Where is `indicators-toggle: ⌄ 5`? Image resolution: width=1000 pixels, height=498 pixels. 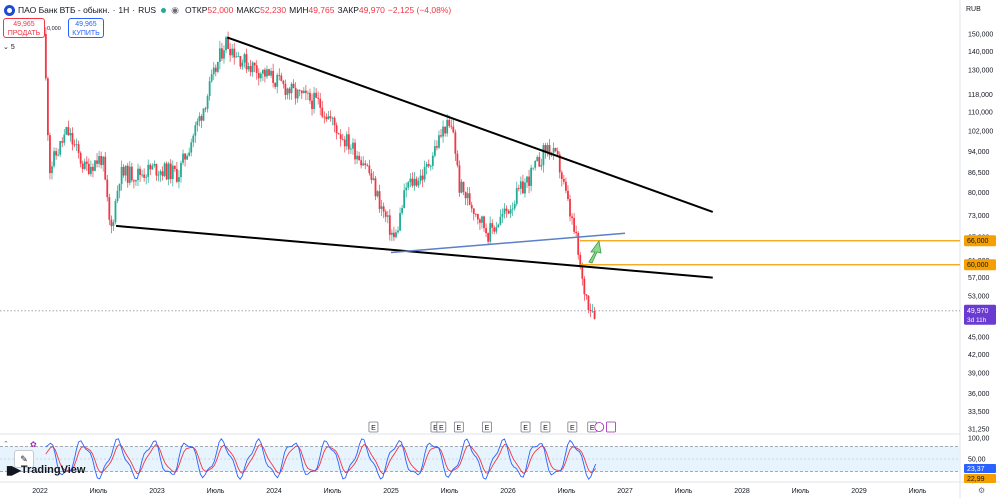 indicators-toggle: ⌄ 5 is located at coordinates (9, 47).